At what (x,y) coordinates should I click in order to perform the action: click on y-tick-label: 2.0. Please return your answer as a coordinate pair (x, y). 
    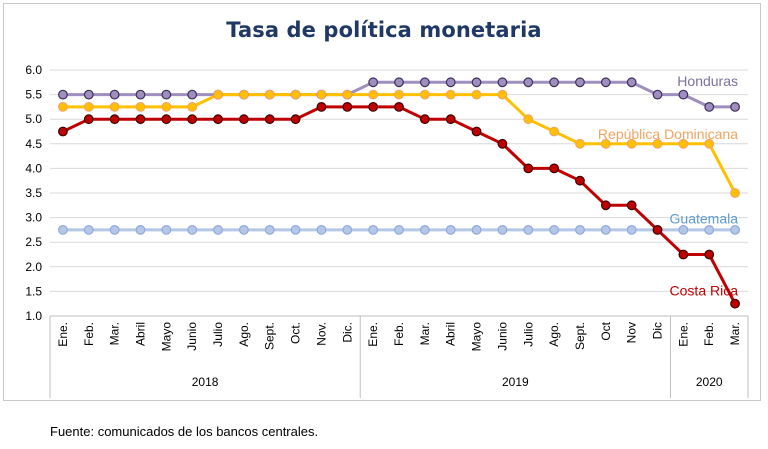
    Looking at the image, I should click on (33, 267).